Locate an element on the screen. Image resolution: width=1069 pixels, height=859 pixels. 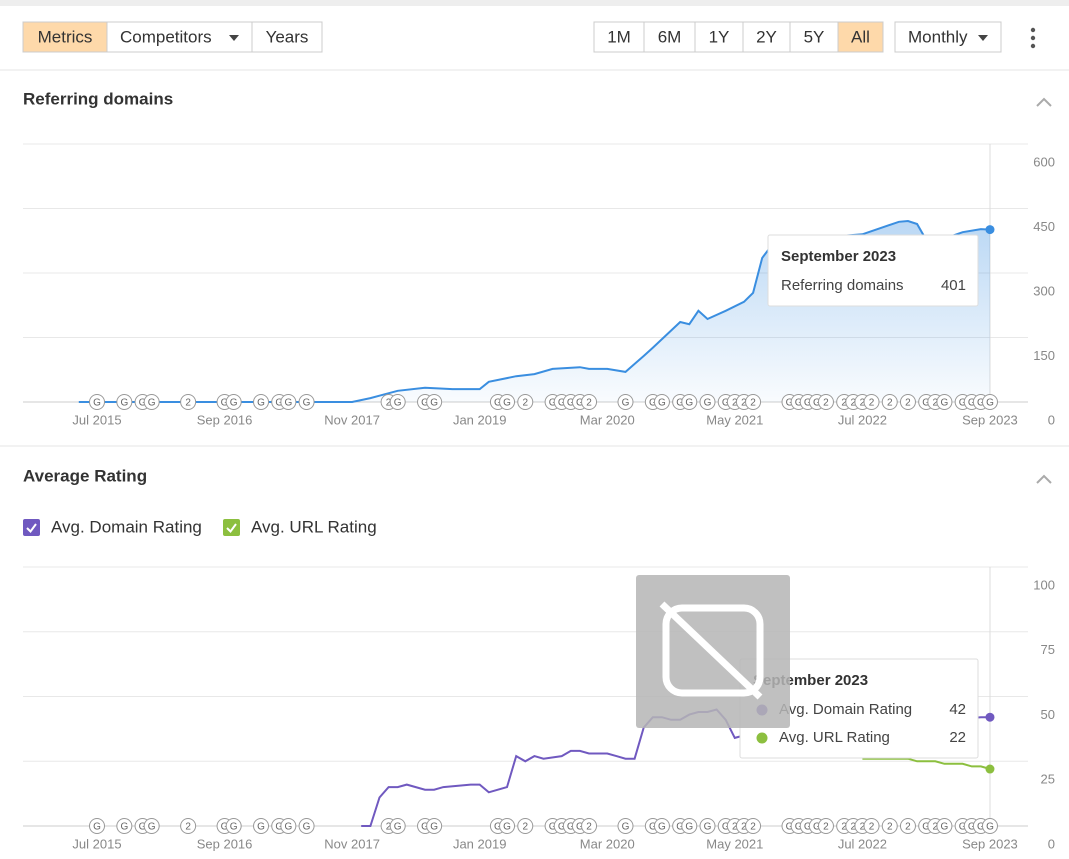
button-label: Metrics is located at coordinates (65, 36).